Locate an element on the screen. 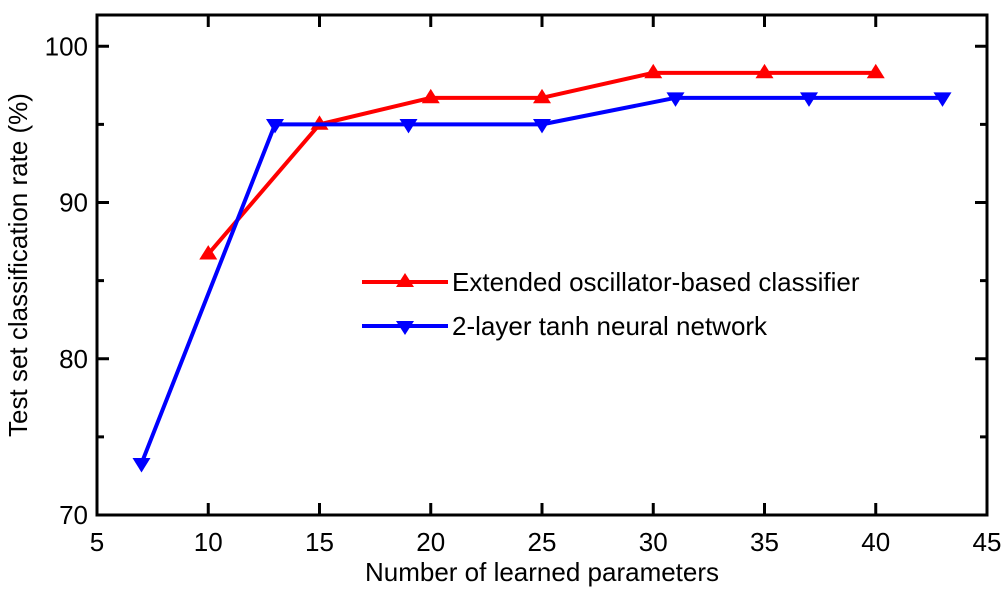  x-tick-label: 40 is located at coordinates (875, 542).